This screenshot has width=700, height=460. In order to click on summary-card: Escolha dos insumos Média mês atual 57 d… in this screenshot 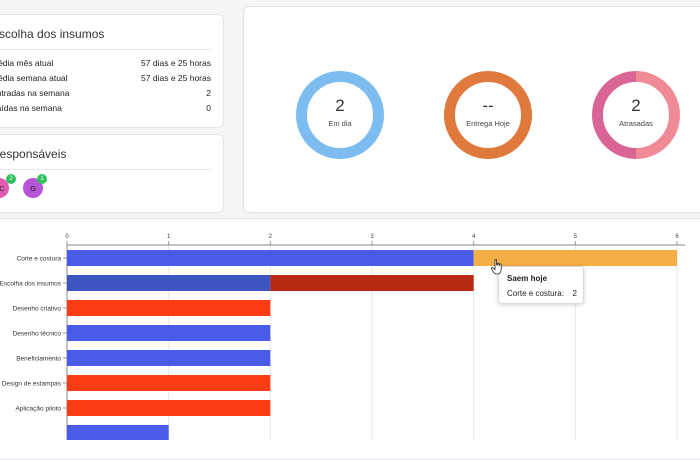, I will do `click(112, 71)`.